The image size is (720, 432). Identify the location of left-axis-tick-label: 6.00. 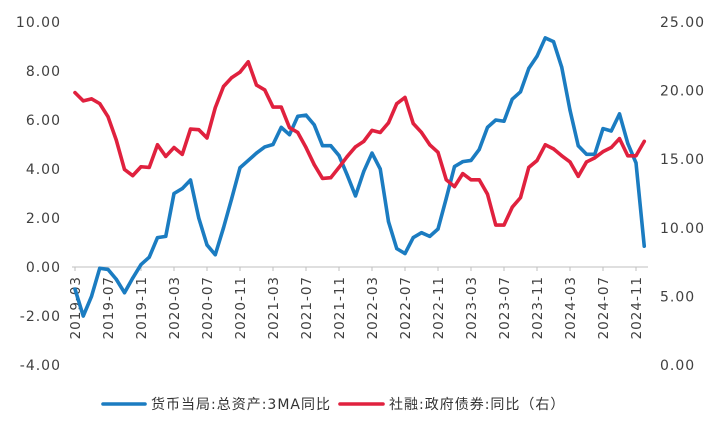
(43, 121).